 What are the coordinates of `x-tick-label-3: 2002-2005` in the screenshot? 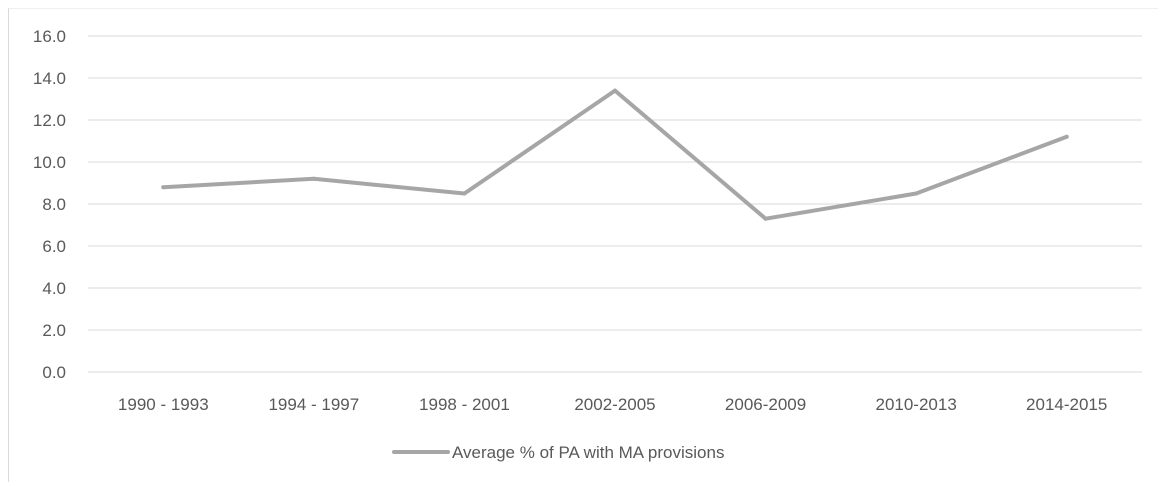 It's located at (614, 404).